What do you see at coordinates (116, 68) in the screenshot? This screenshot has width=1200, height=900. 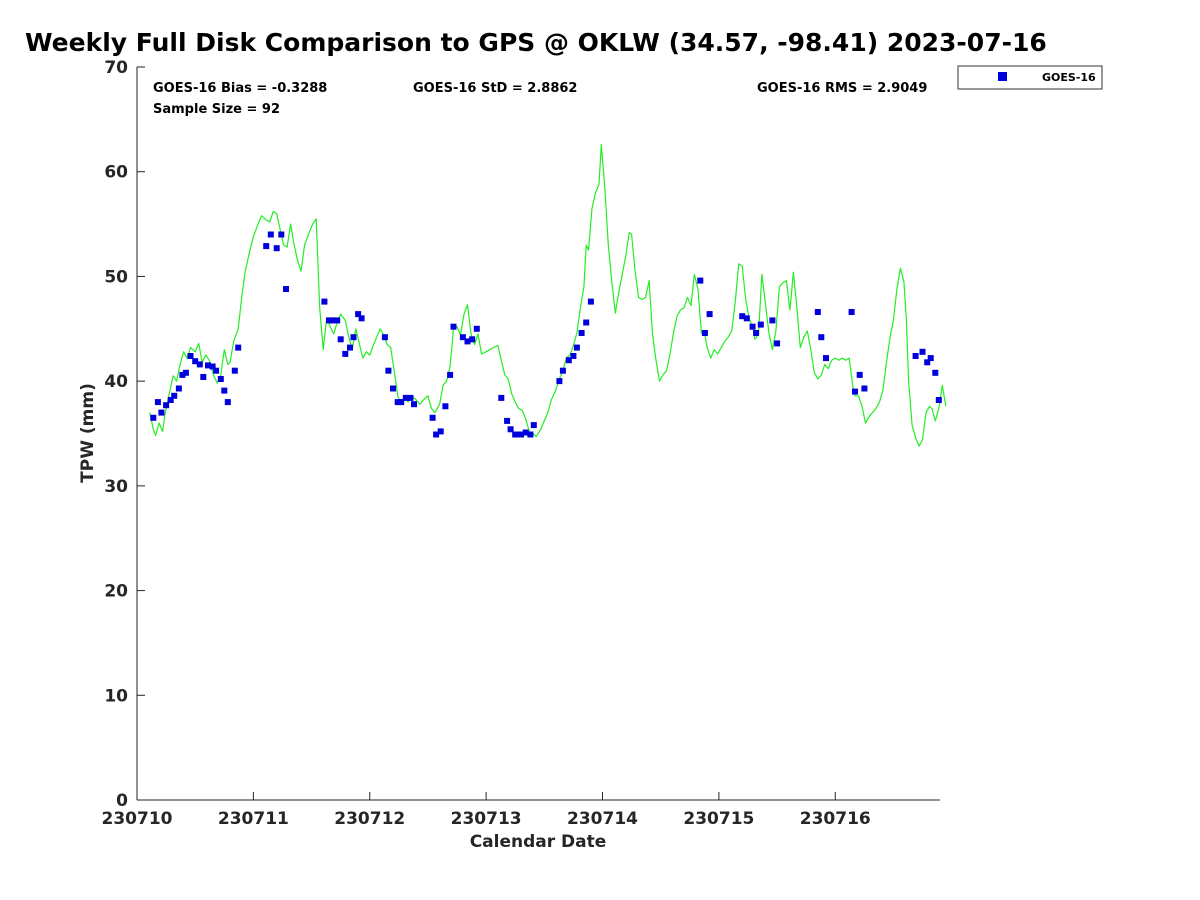 I see `y-tick-label: 70` at bounding box center [116, 68].